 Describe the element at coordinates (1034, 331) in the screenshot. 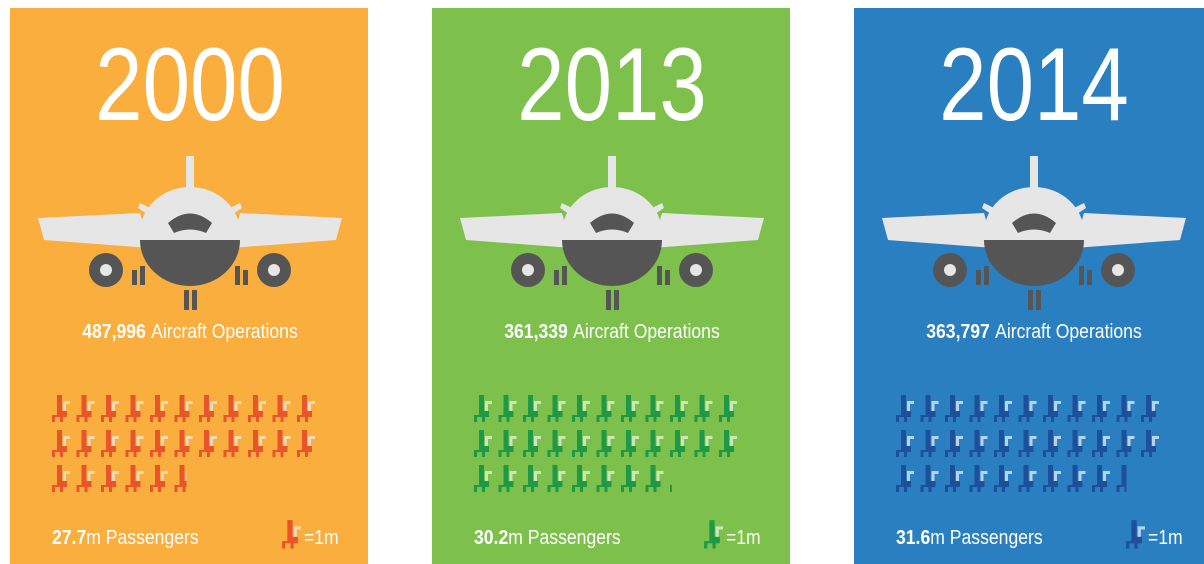

I see `operations: 363,797 Aircraft Operations` at that location.